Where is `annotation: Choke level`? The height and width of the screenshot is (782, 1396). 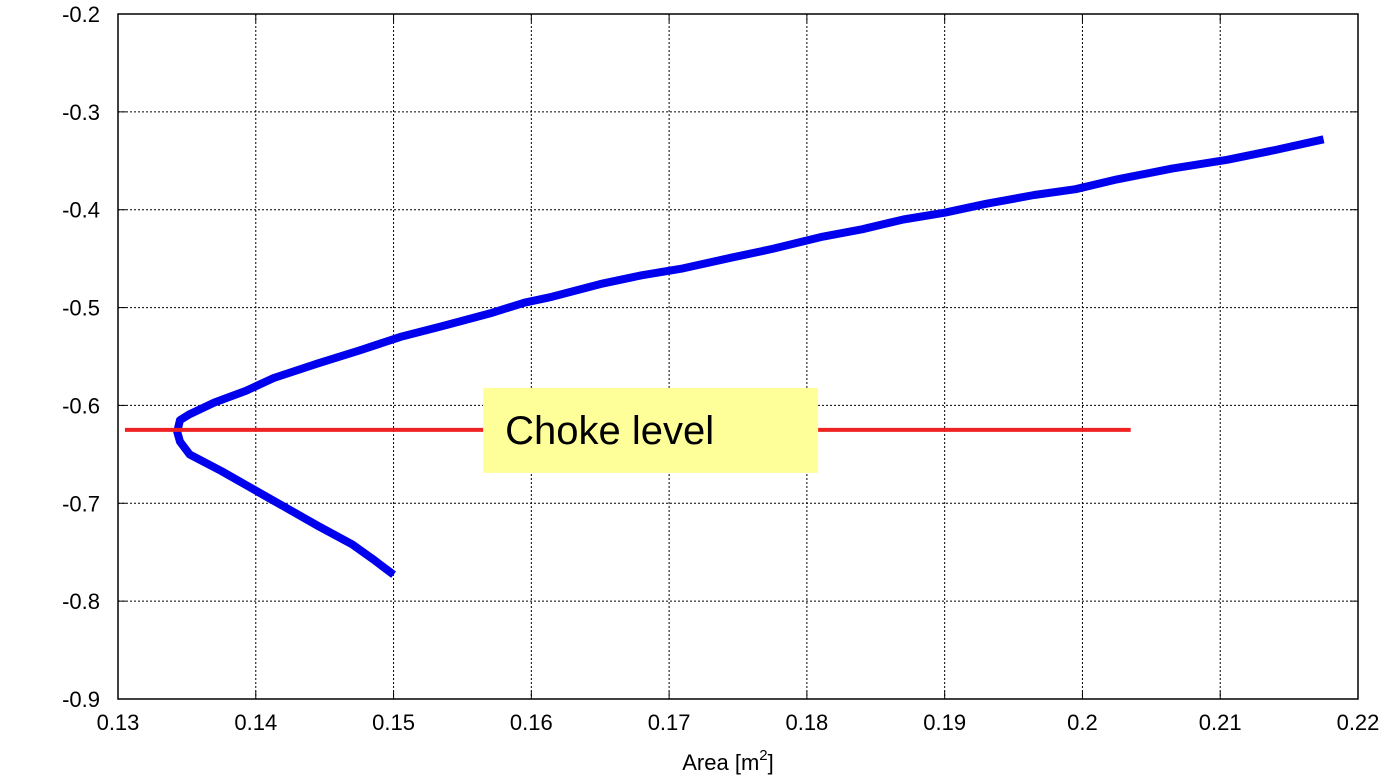 annotation: Choke level is located at coordinates (651, 430).